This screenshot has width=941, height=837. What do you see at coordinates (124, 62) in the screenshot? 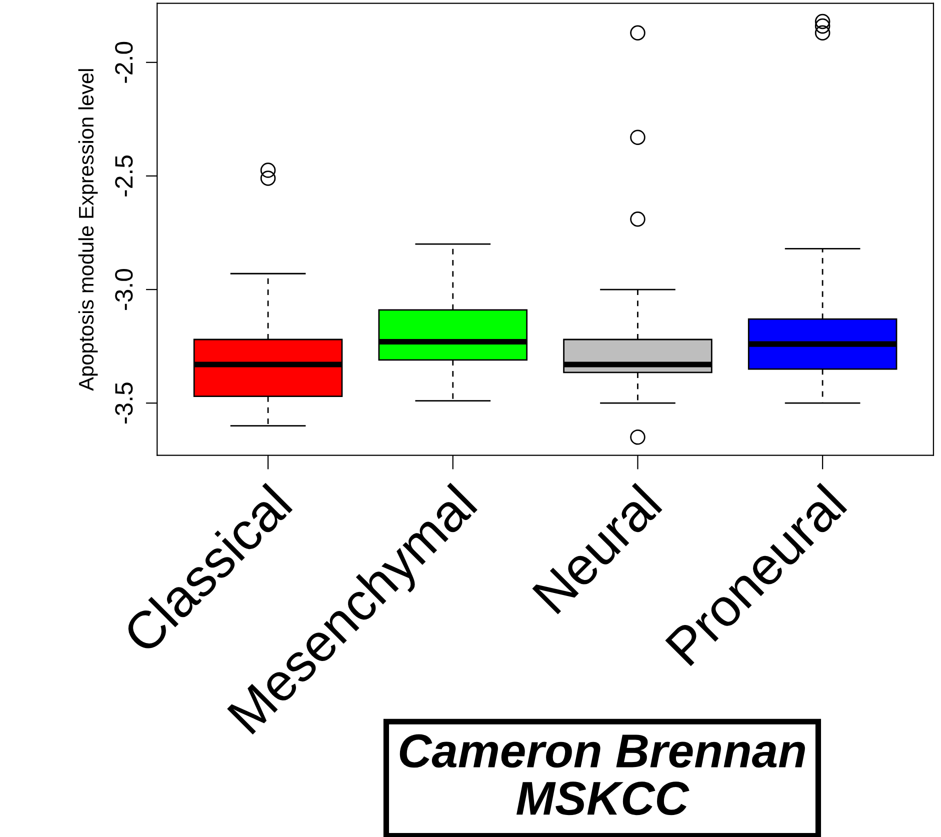
I see `y-tick-label: -2.0` at bounding box center [124, 62].